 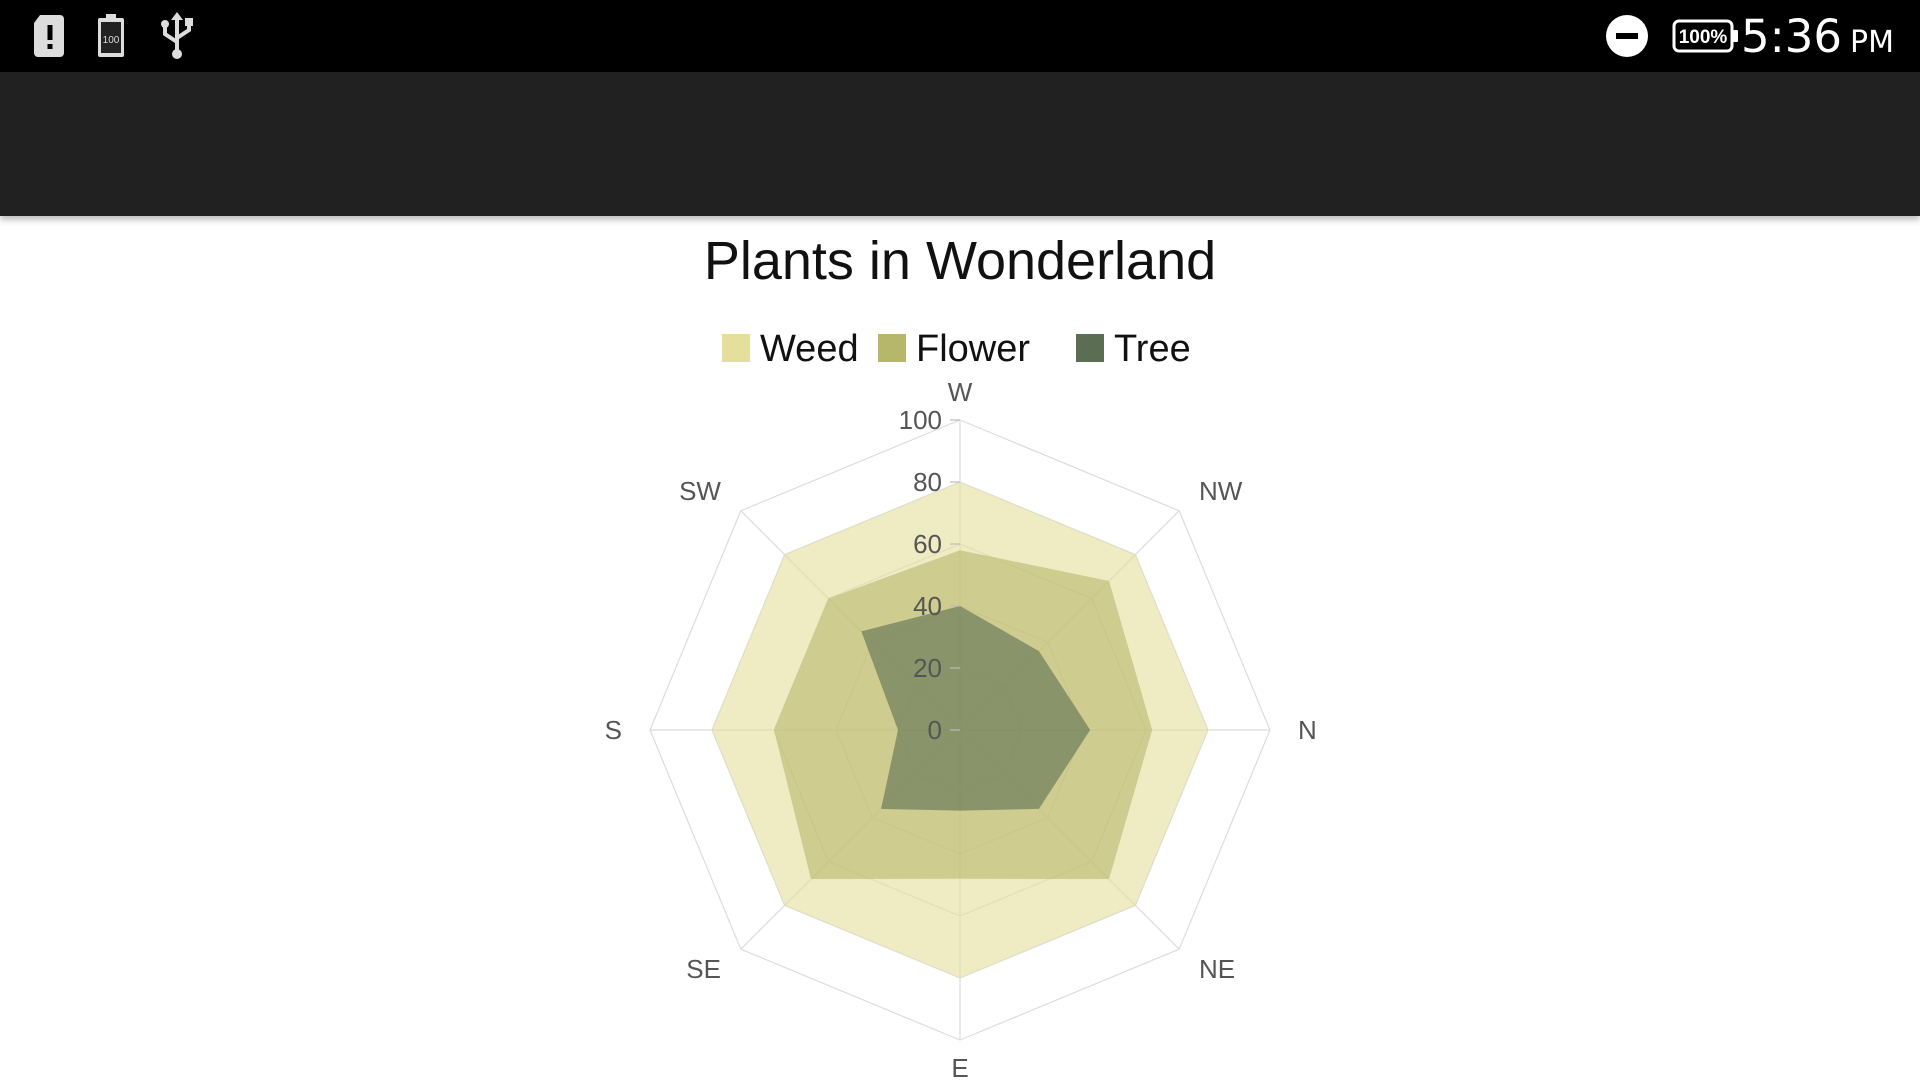 I want to click on do-not-disturb-icon, so click(x=1627, y=36).